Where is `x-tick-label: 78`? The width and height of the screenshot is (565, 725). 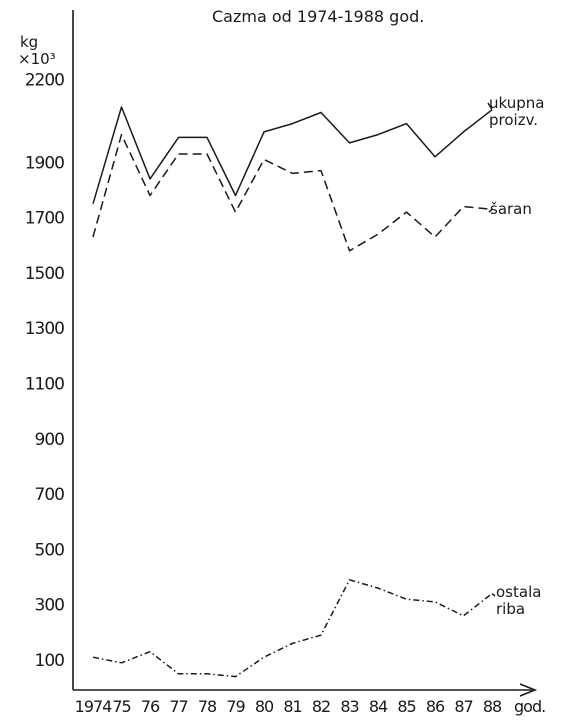
x-tick-label: 78 is located at coordinates (207, 706).